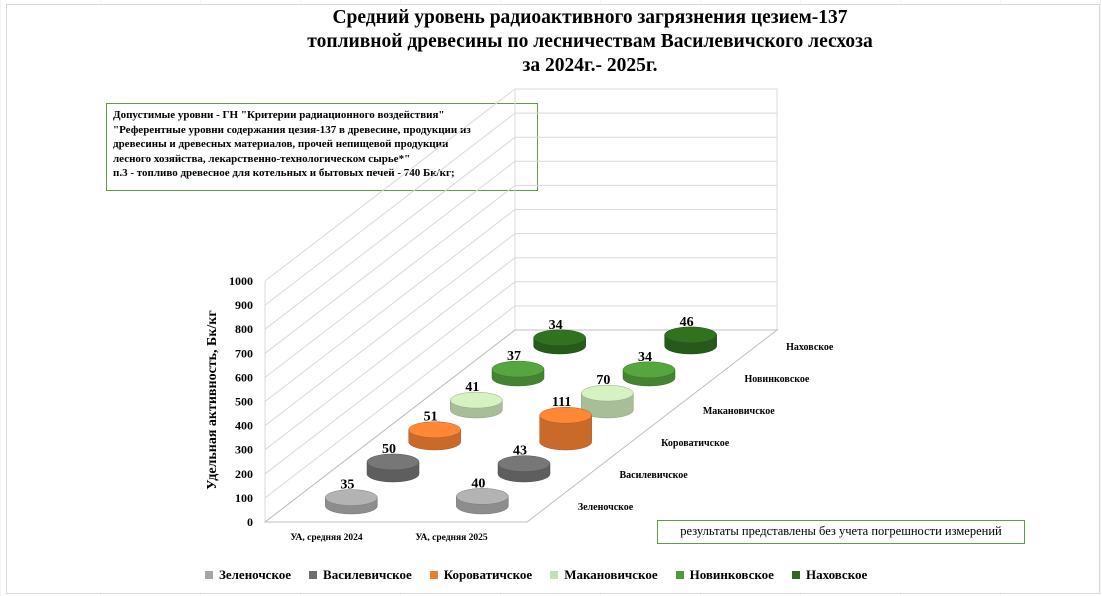 The image size is (1102, 596). What do you see at coordinates (244, 377) in the screenshot?
I see `y-tick-label: 600` at bounding box center [244, 377].